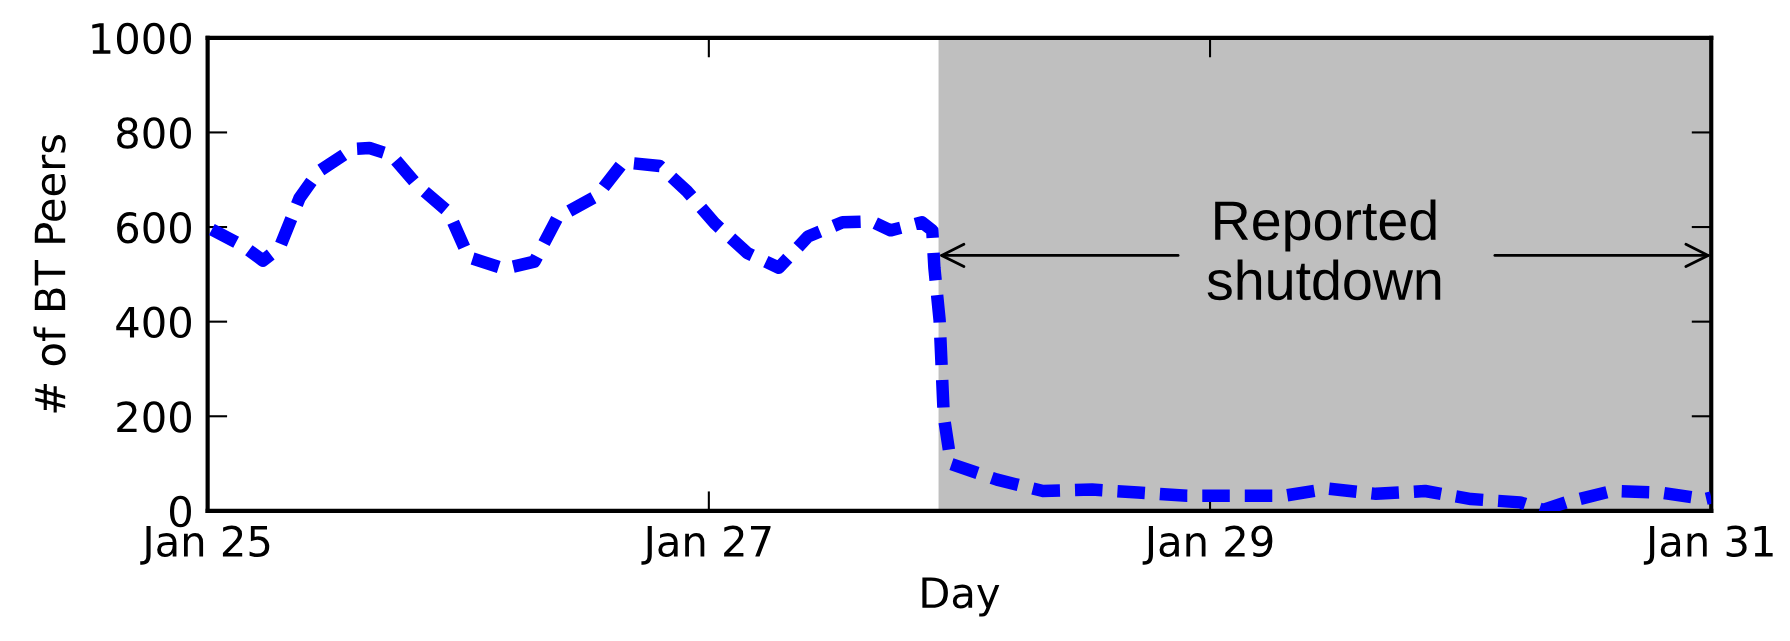 This screenshot has height=641, width=1790. Describe the element at coordinates (1207, 545) in the screenshot. I see `x-tick-label: Jan 29` at that location.